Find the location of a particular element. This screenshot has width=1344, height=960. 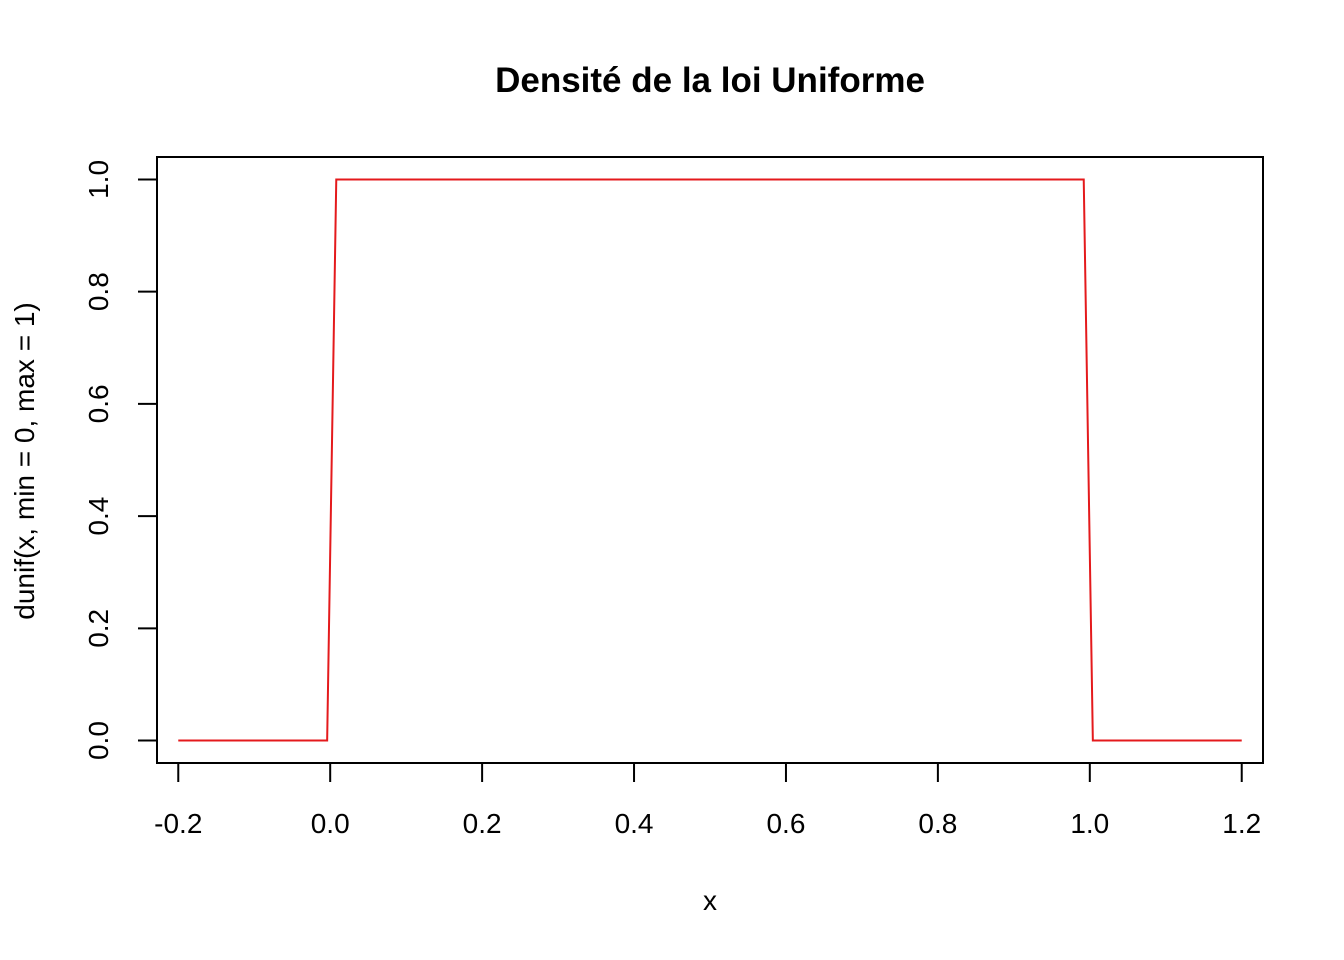

y-tick-label: 0.0 is located at coordinates (98, 740).